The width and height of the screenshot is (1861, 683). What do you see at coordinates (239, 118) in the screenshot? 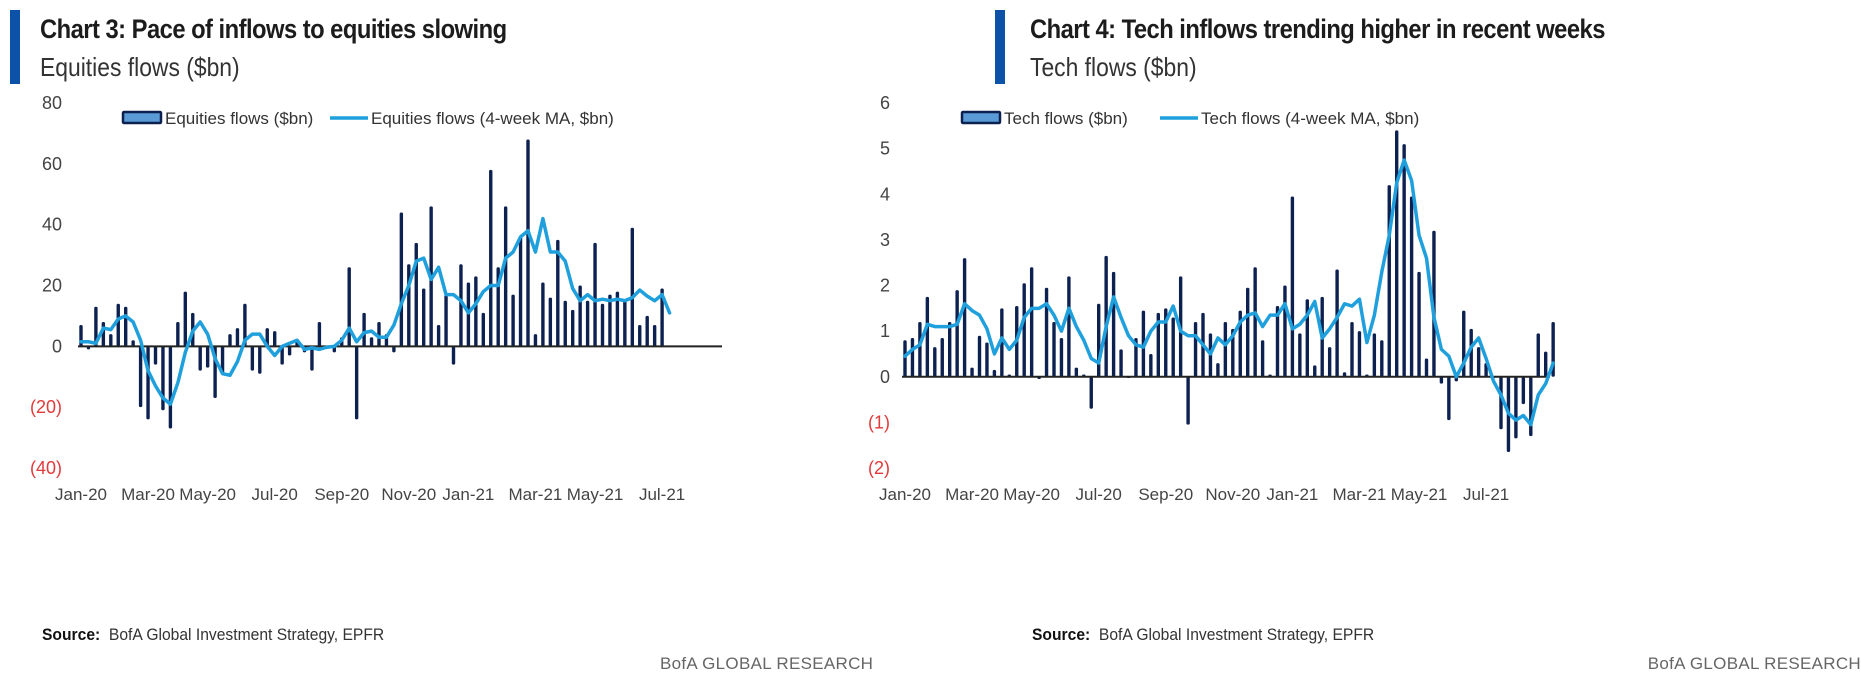
I see `legend-bar-label: Equities flows ($bn)` at bounding box center [239, 118].